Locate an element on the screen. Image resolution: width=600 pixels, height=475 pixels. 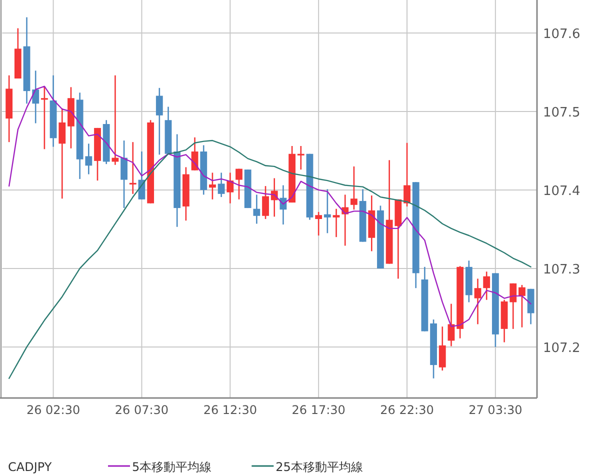
x-tick-label: 26 02:30 is located at coordinates (53, 410).